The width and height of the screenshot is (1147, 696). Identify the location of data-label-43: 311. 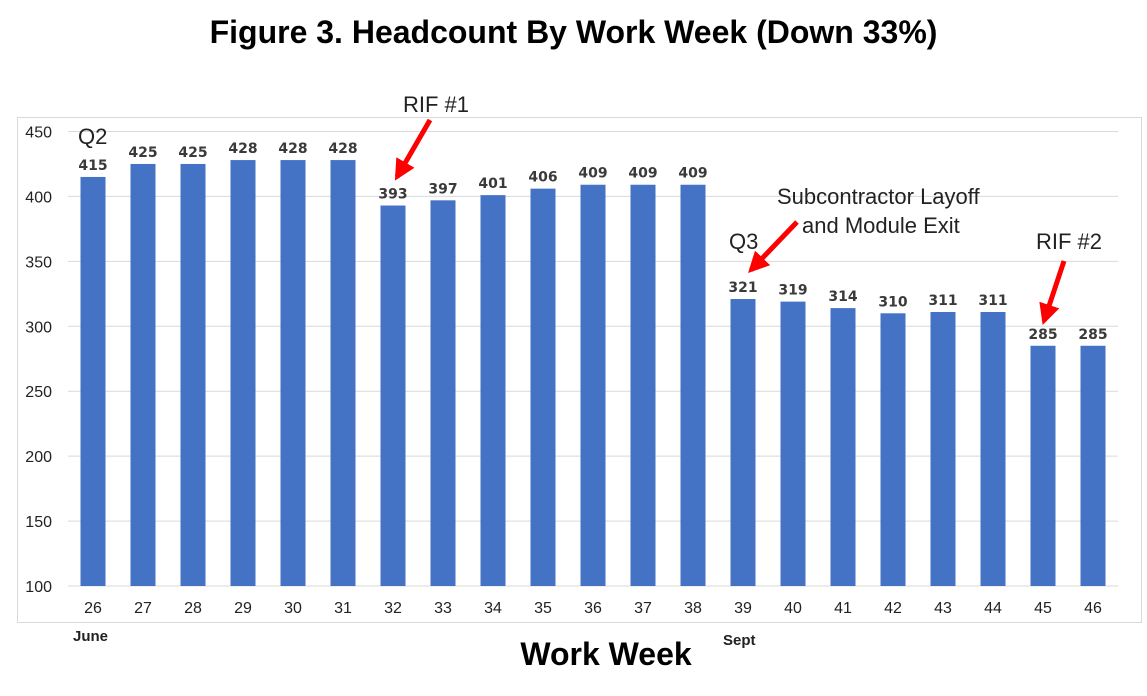
(942, 301).